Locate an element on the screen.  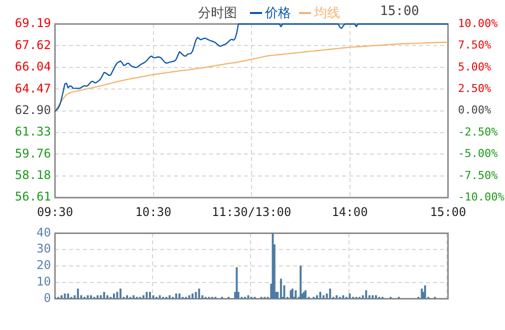
y-tick-label: 58.18 is located at coordinates (32, 175).